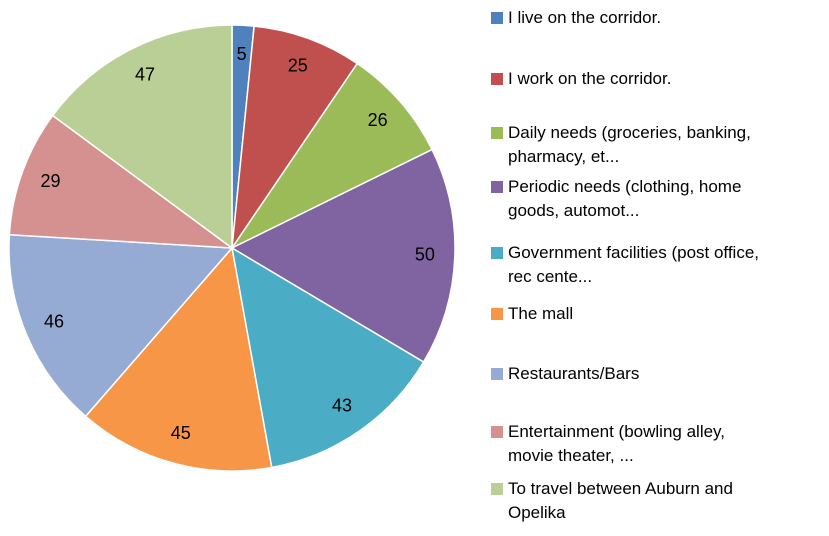  I want to click on legend-label: I live on the corridor., so click(585, 17).